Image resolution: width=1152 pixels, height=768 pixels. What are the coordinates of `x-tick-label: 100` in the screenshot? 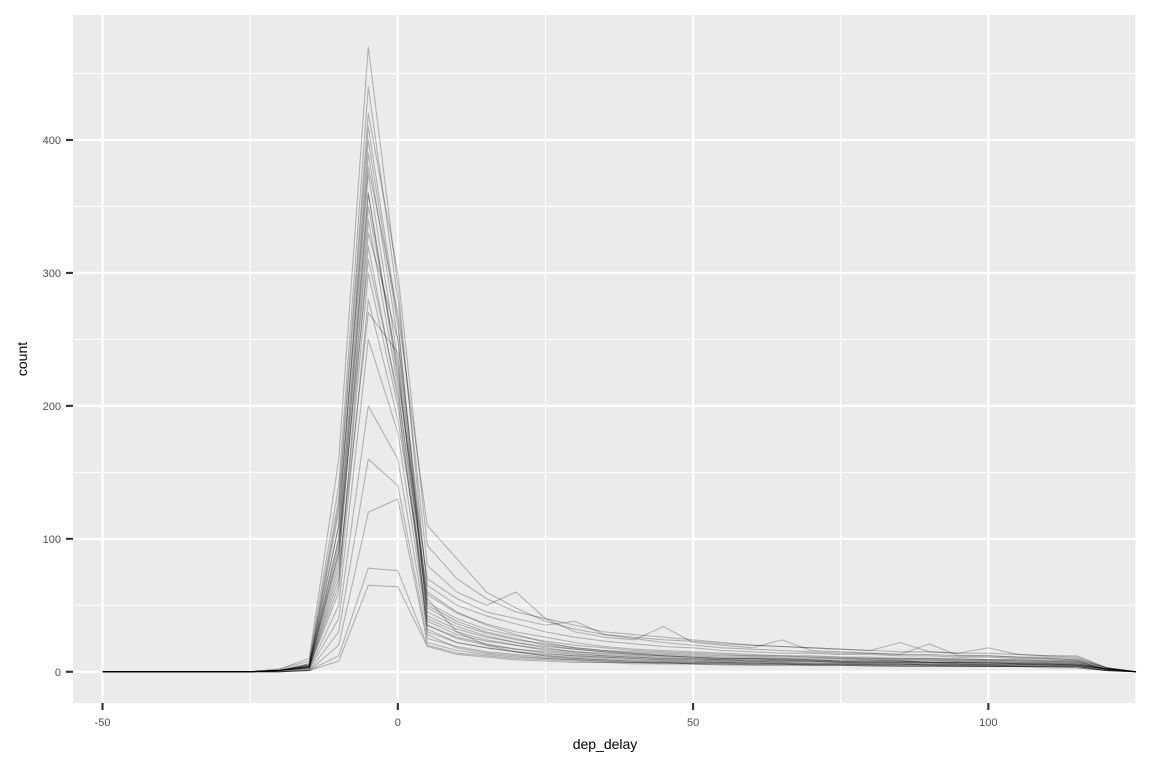 It's located at (988, 723).